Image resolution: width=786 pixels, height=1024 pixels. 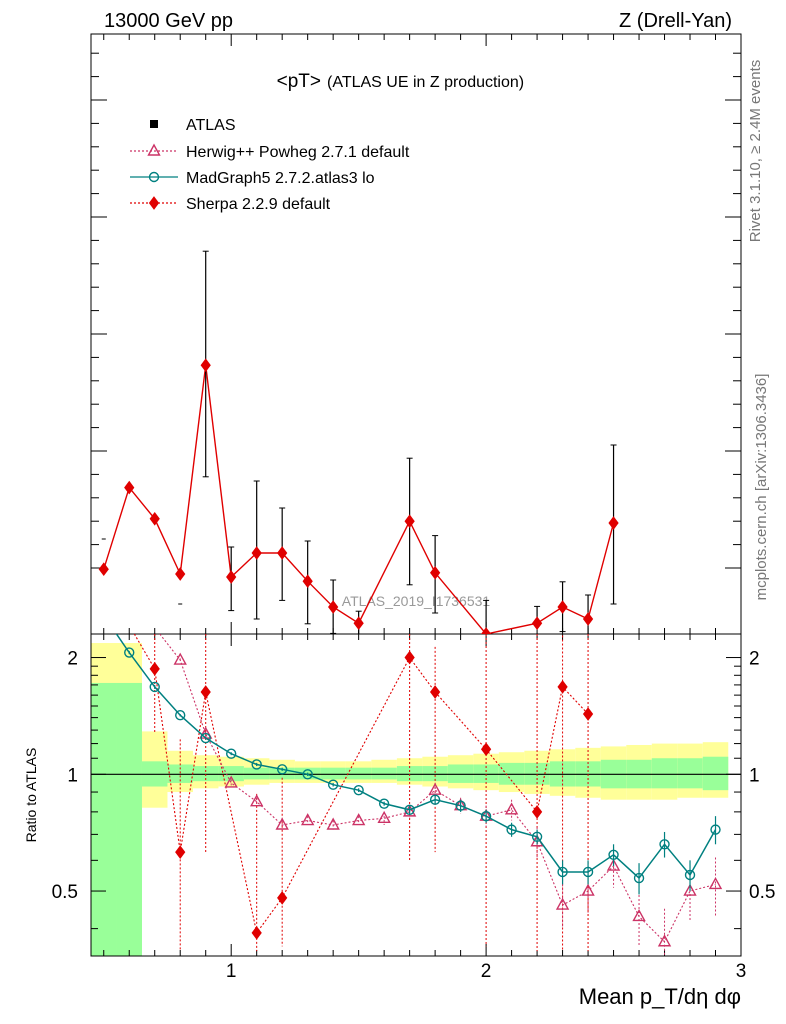 I want to click on chart-subtitle: (ATLAS UE in Z production), so click(x=425, y=82).